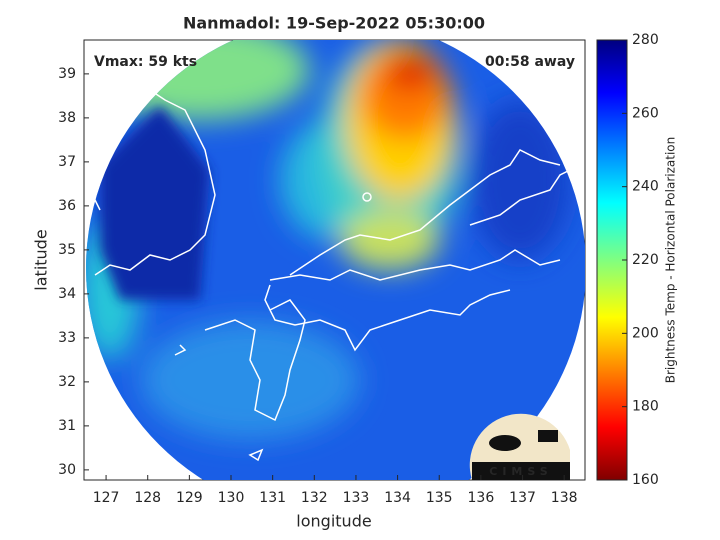 The image size is (720, 540). Describe the element at coordinates (564, 498) in the screenshot. I see `x-tick-label: 138` at that location.